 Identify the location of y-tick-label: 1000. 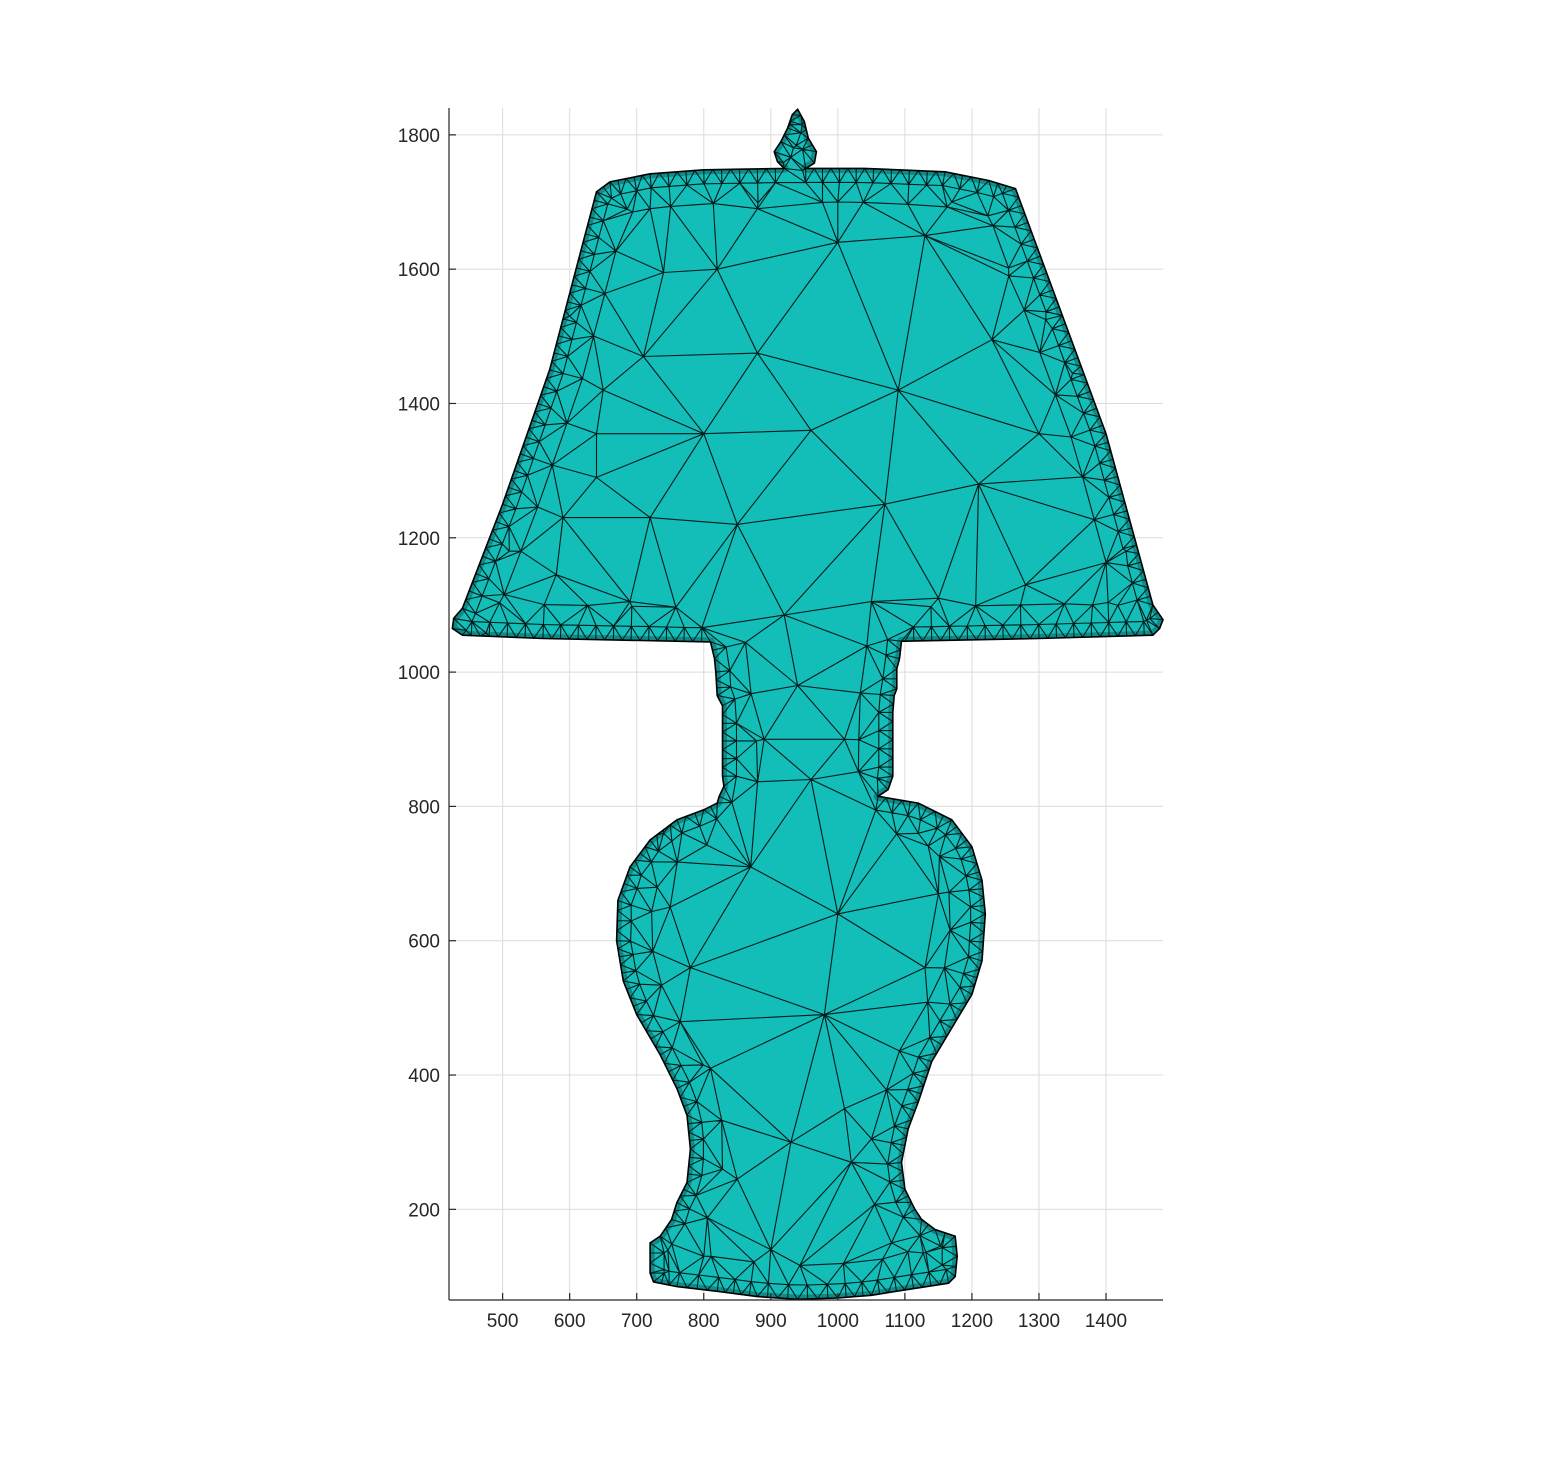
(419, 673).